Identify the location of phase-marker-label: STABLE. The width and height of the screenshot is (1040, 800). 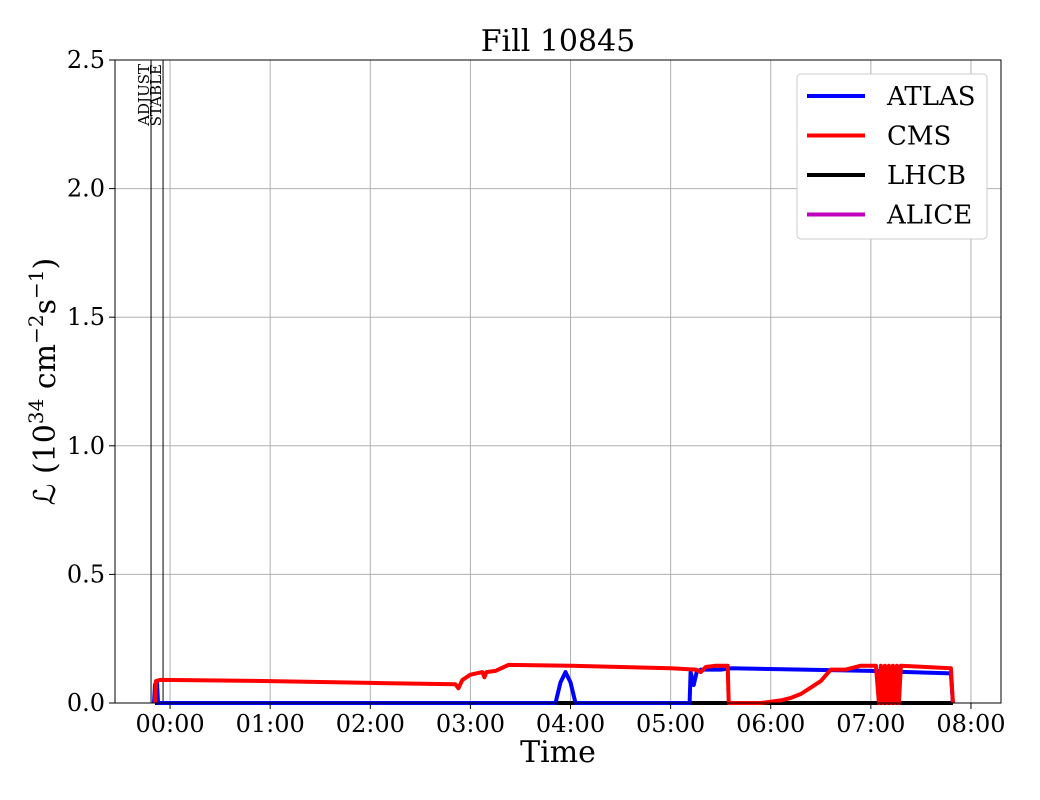
(156, 95).